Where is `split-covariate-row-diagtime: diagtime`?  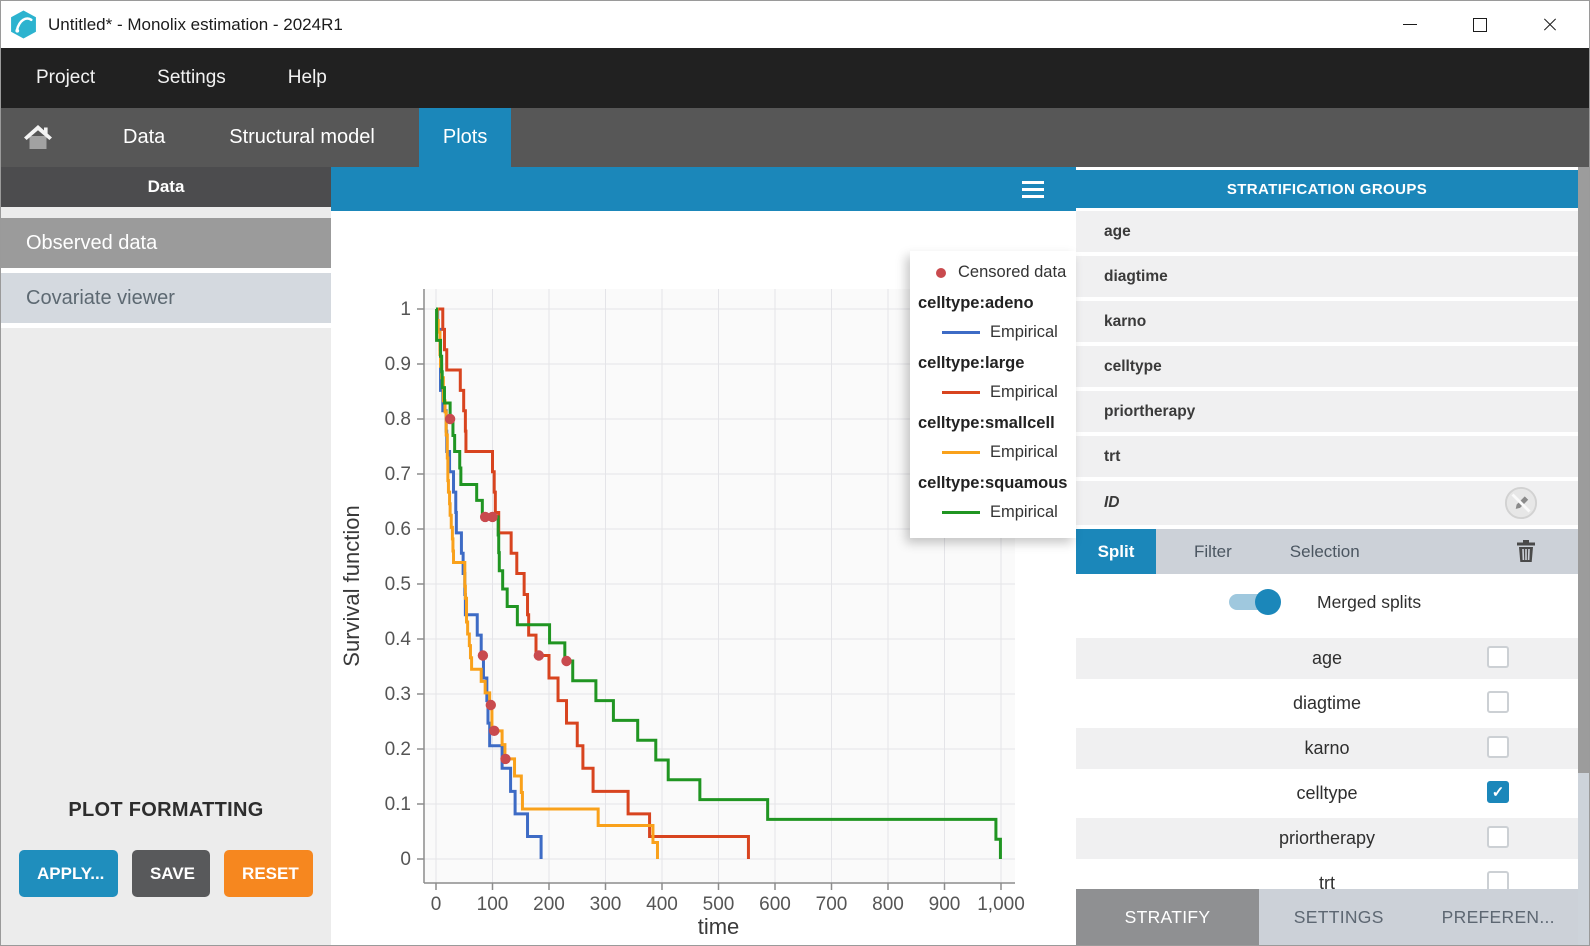 split-covariate-row-diagtime: diagtime is located at coordinates (1327, 703).